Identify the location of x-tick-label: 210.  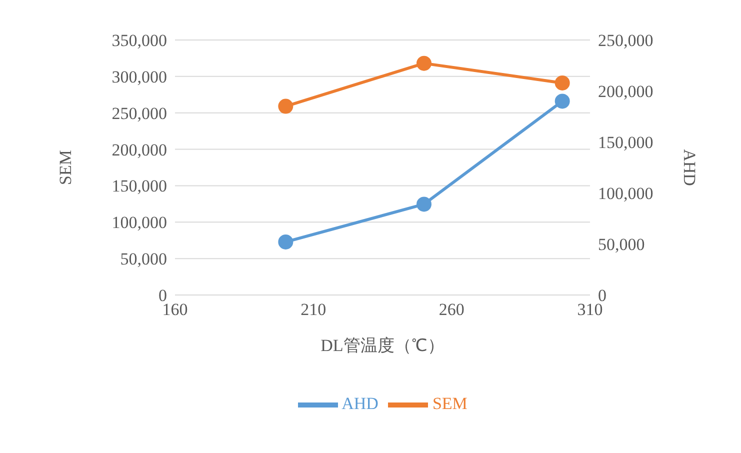
(313, 310).